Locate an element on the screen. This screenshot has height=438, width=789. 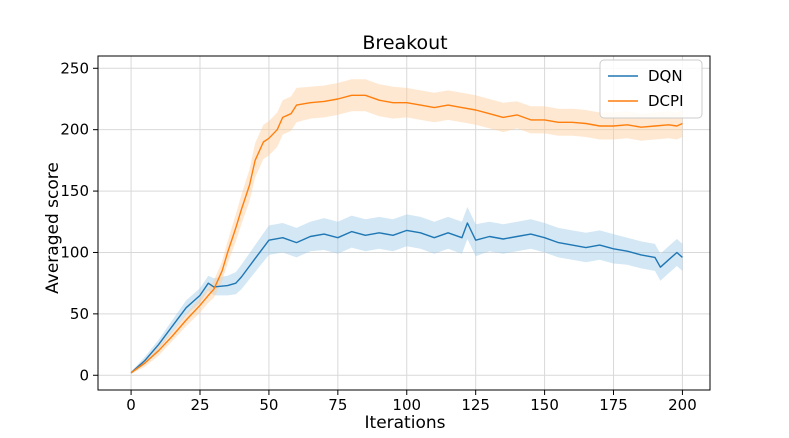
legend-label-dqn: DQN is located at coordinates (665, 76).